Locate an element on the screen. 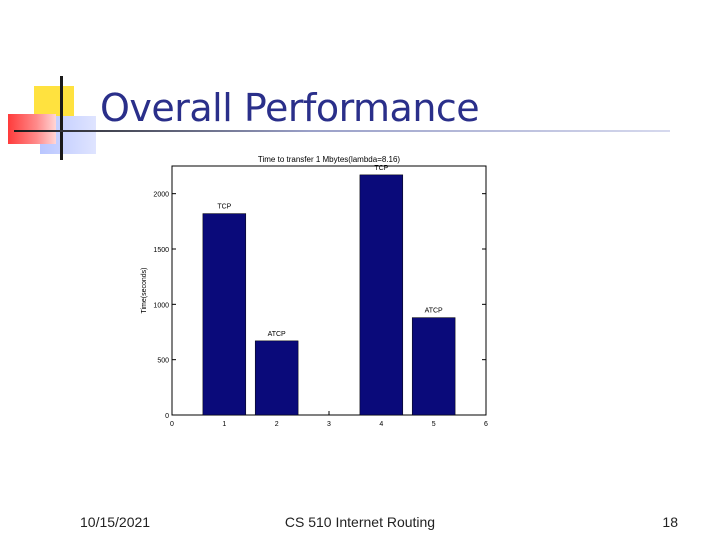  y-tick-label: 500 is located at coordinates (163, 361).